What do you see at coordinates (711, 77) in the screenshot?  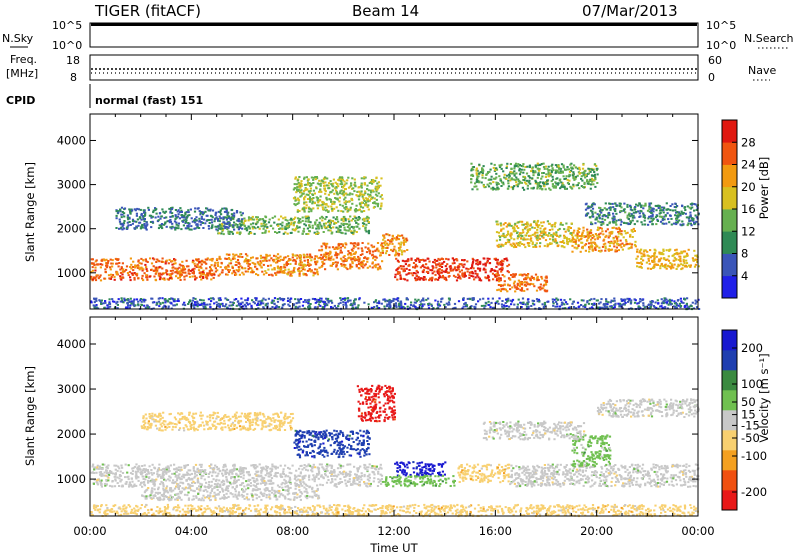 I see `nave-tick-bottom: 0` at bounding box center [711, 77].